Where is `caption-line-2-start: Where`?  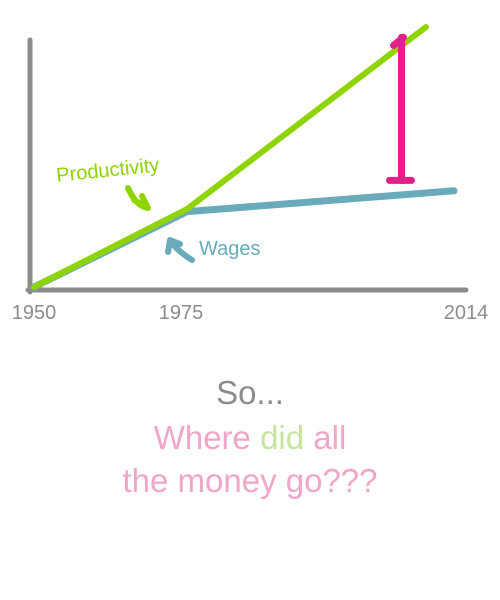
caption-line-2-start: Where is located at coordinates (207, 437).